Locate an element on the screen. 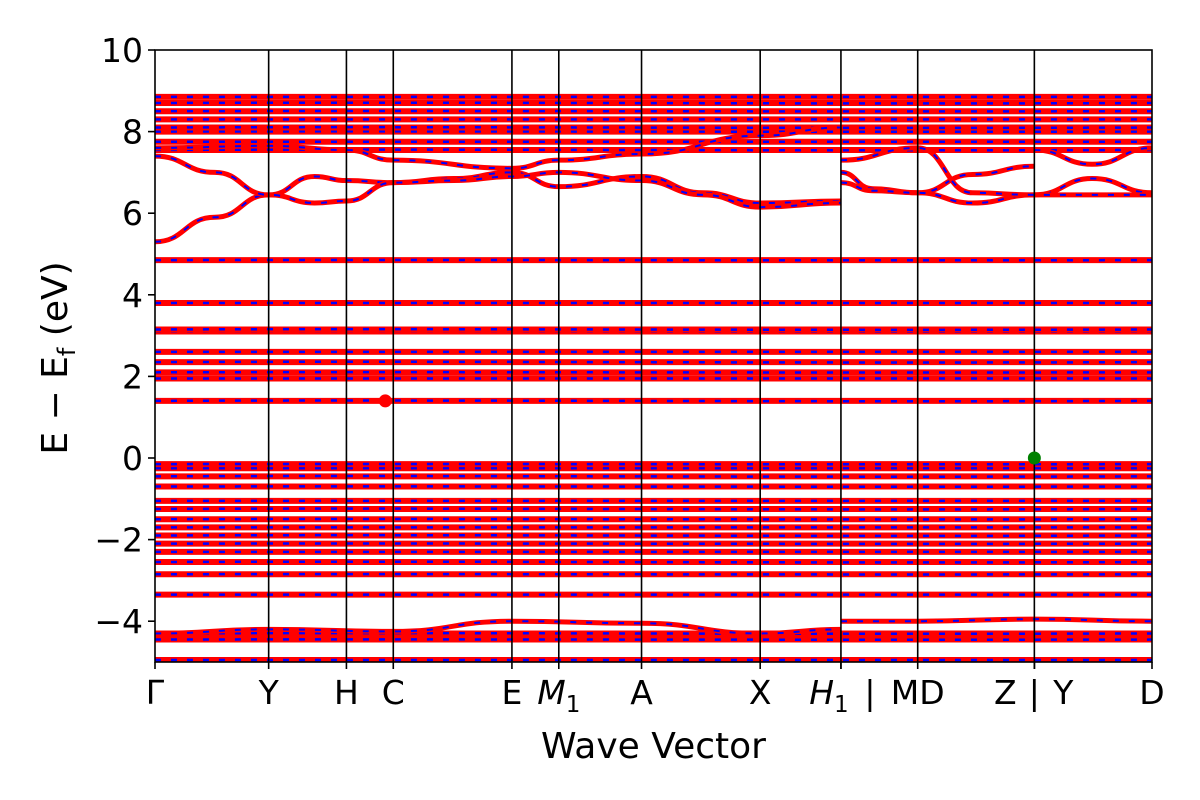  y-tick-label: 0 is located at coordinates (132, 458).